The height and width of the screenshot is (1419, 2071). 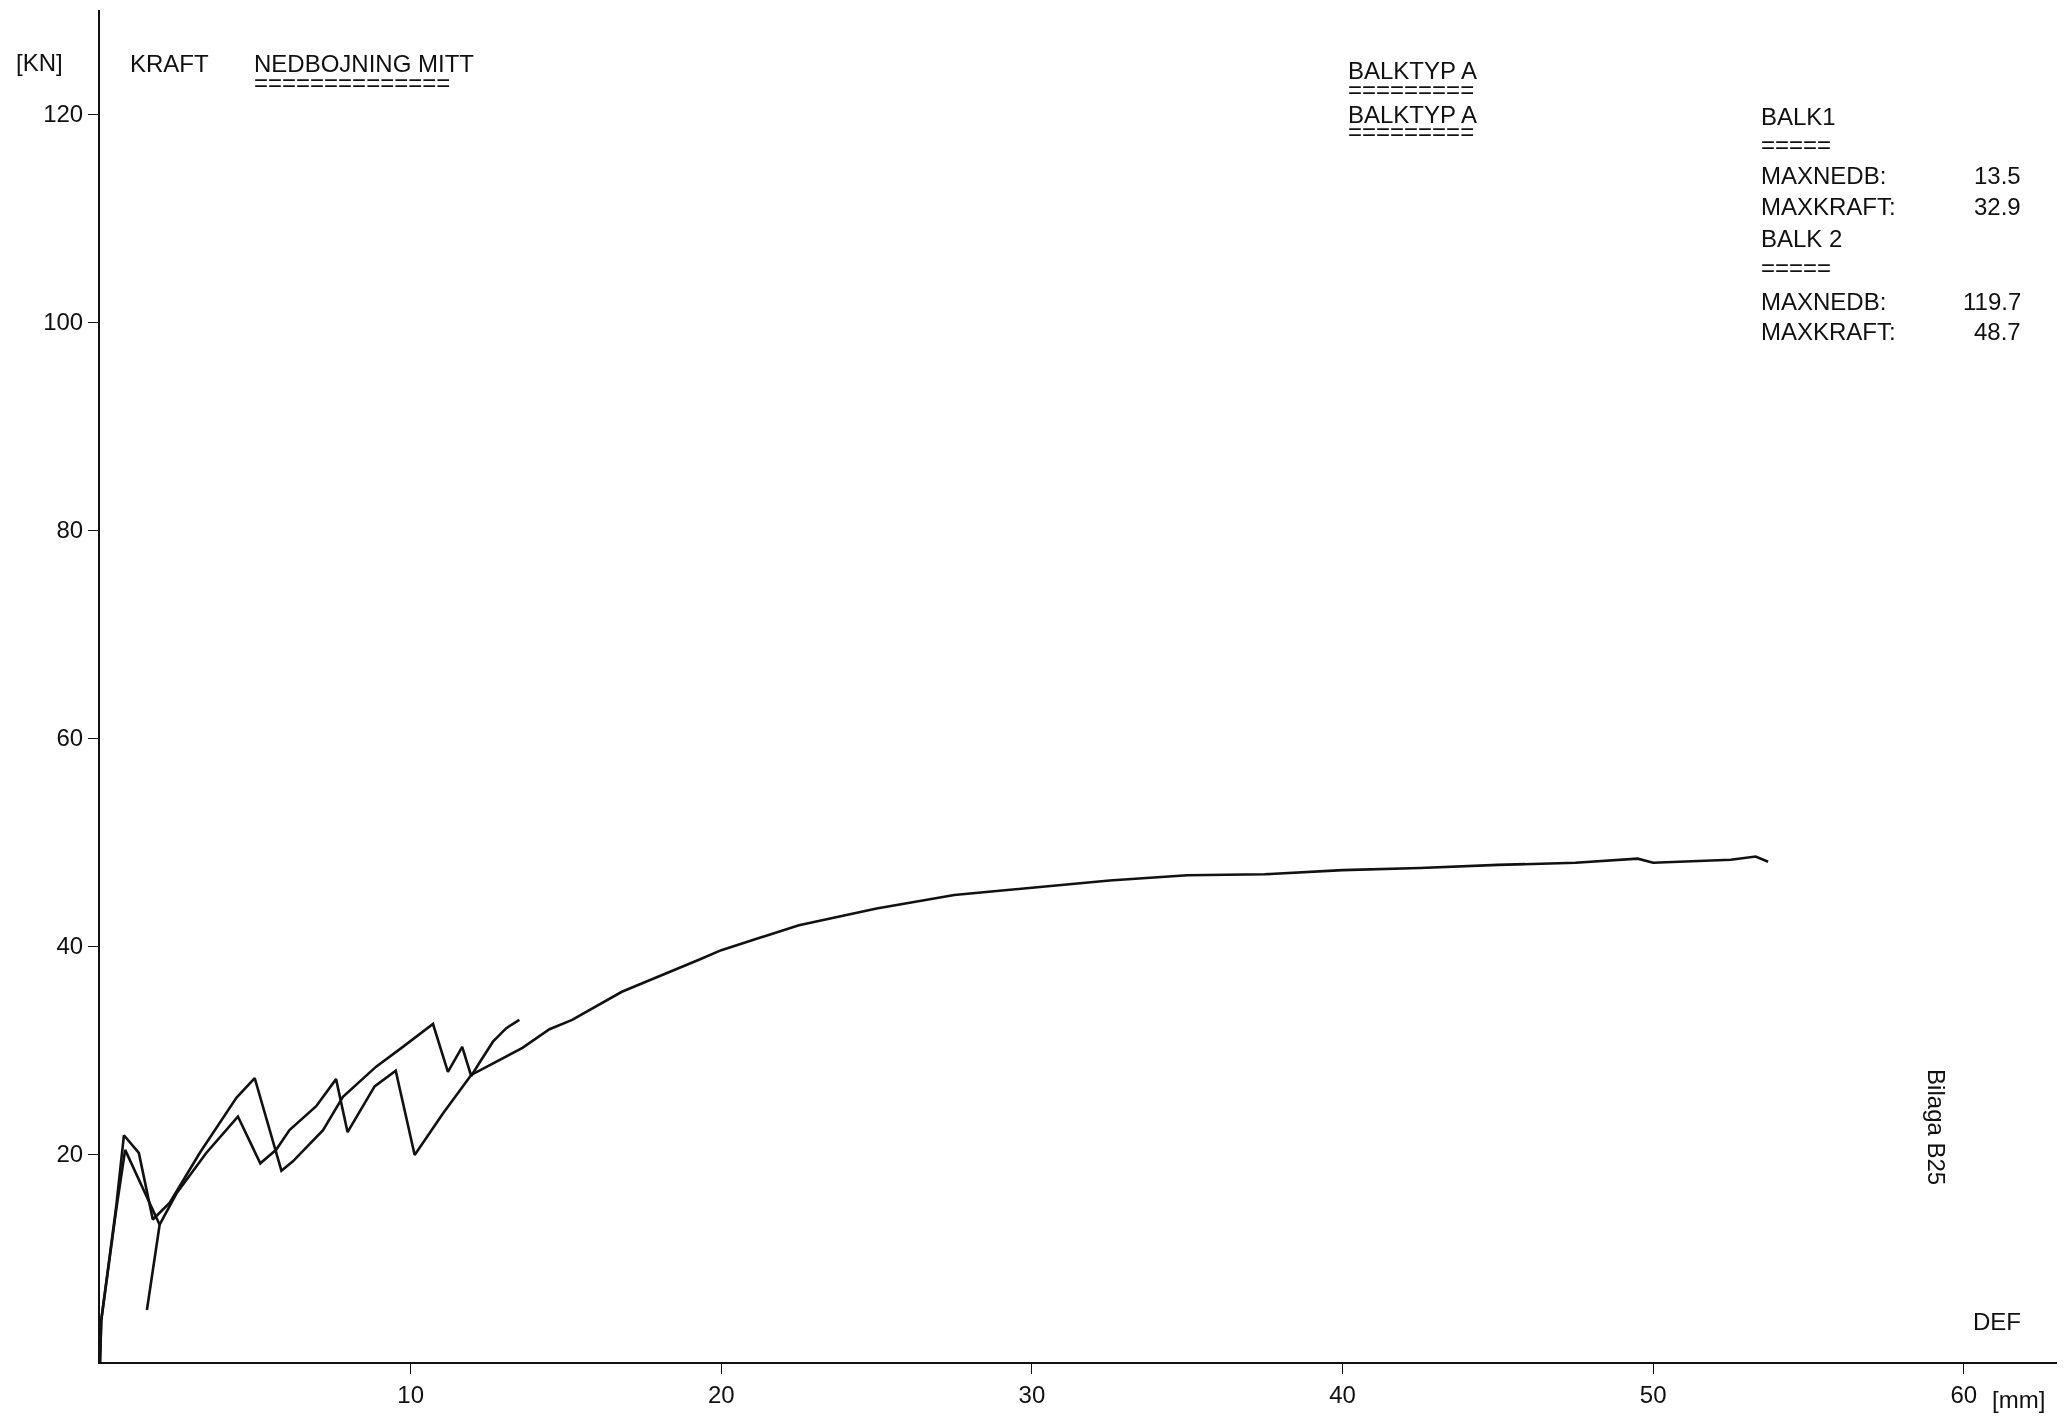 What do you see at coordinates (1032, 1394) in the screenshot?
I see `x-tick-label: 30` at bounding box center [1032, 1394].